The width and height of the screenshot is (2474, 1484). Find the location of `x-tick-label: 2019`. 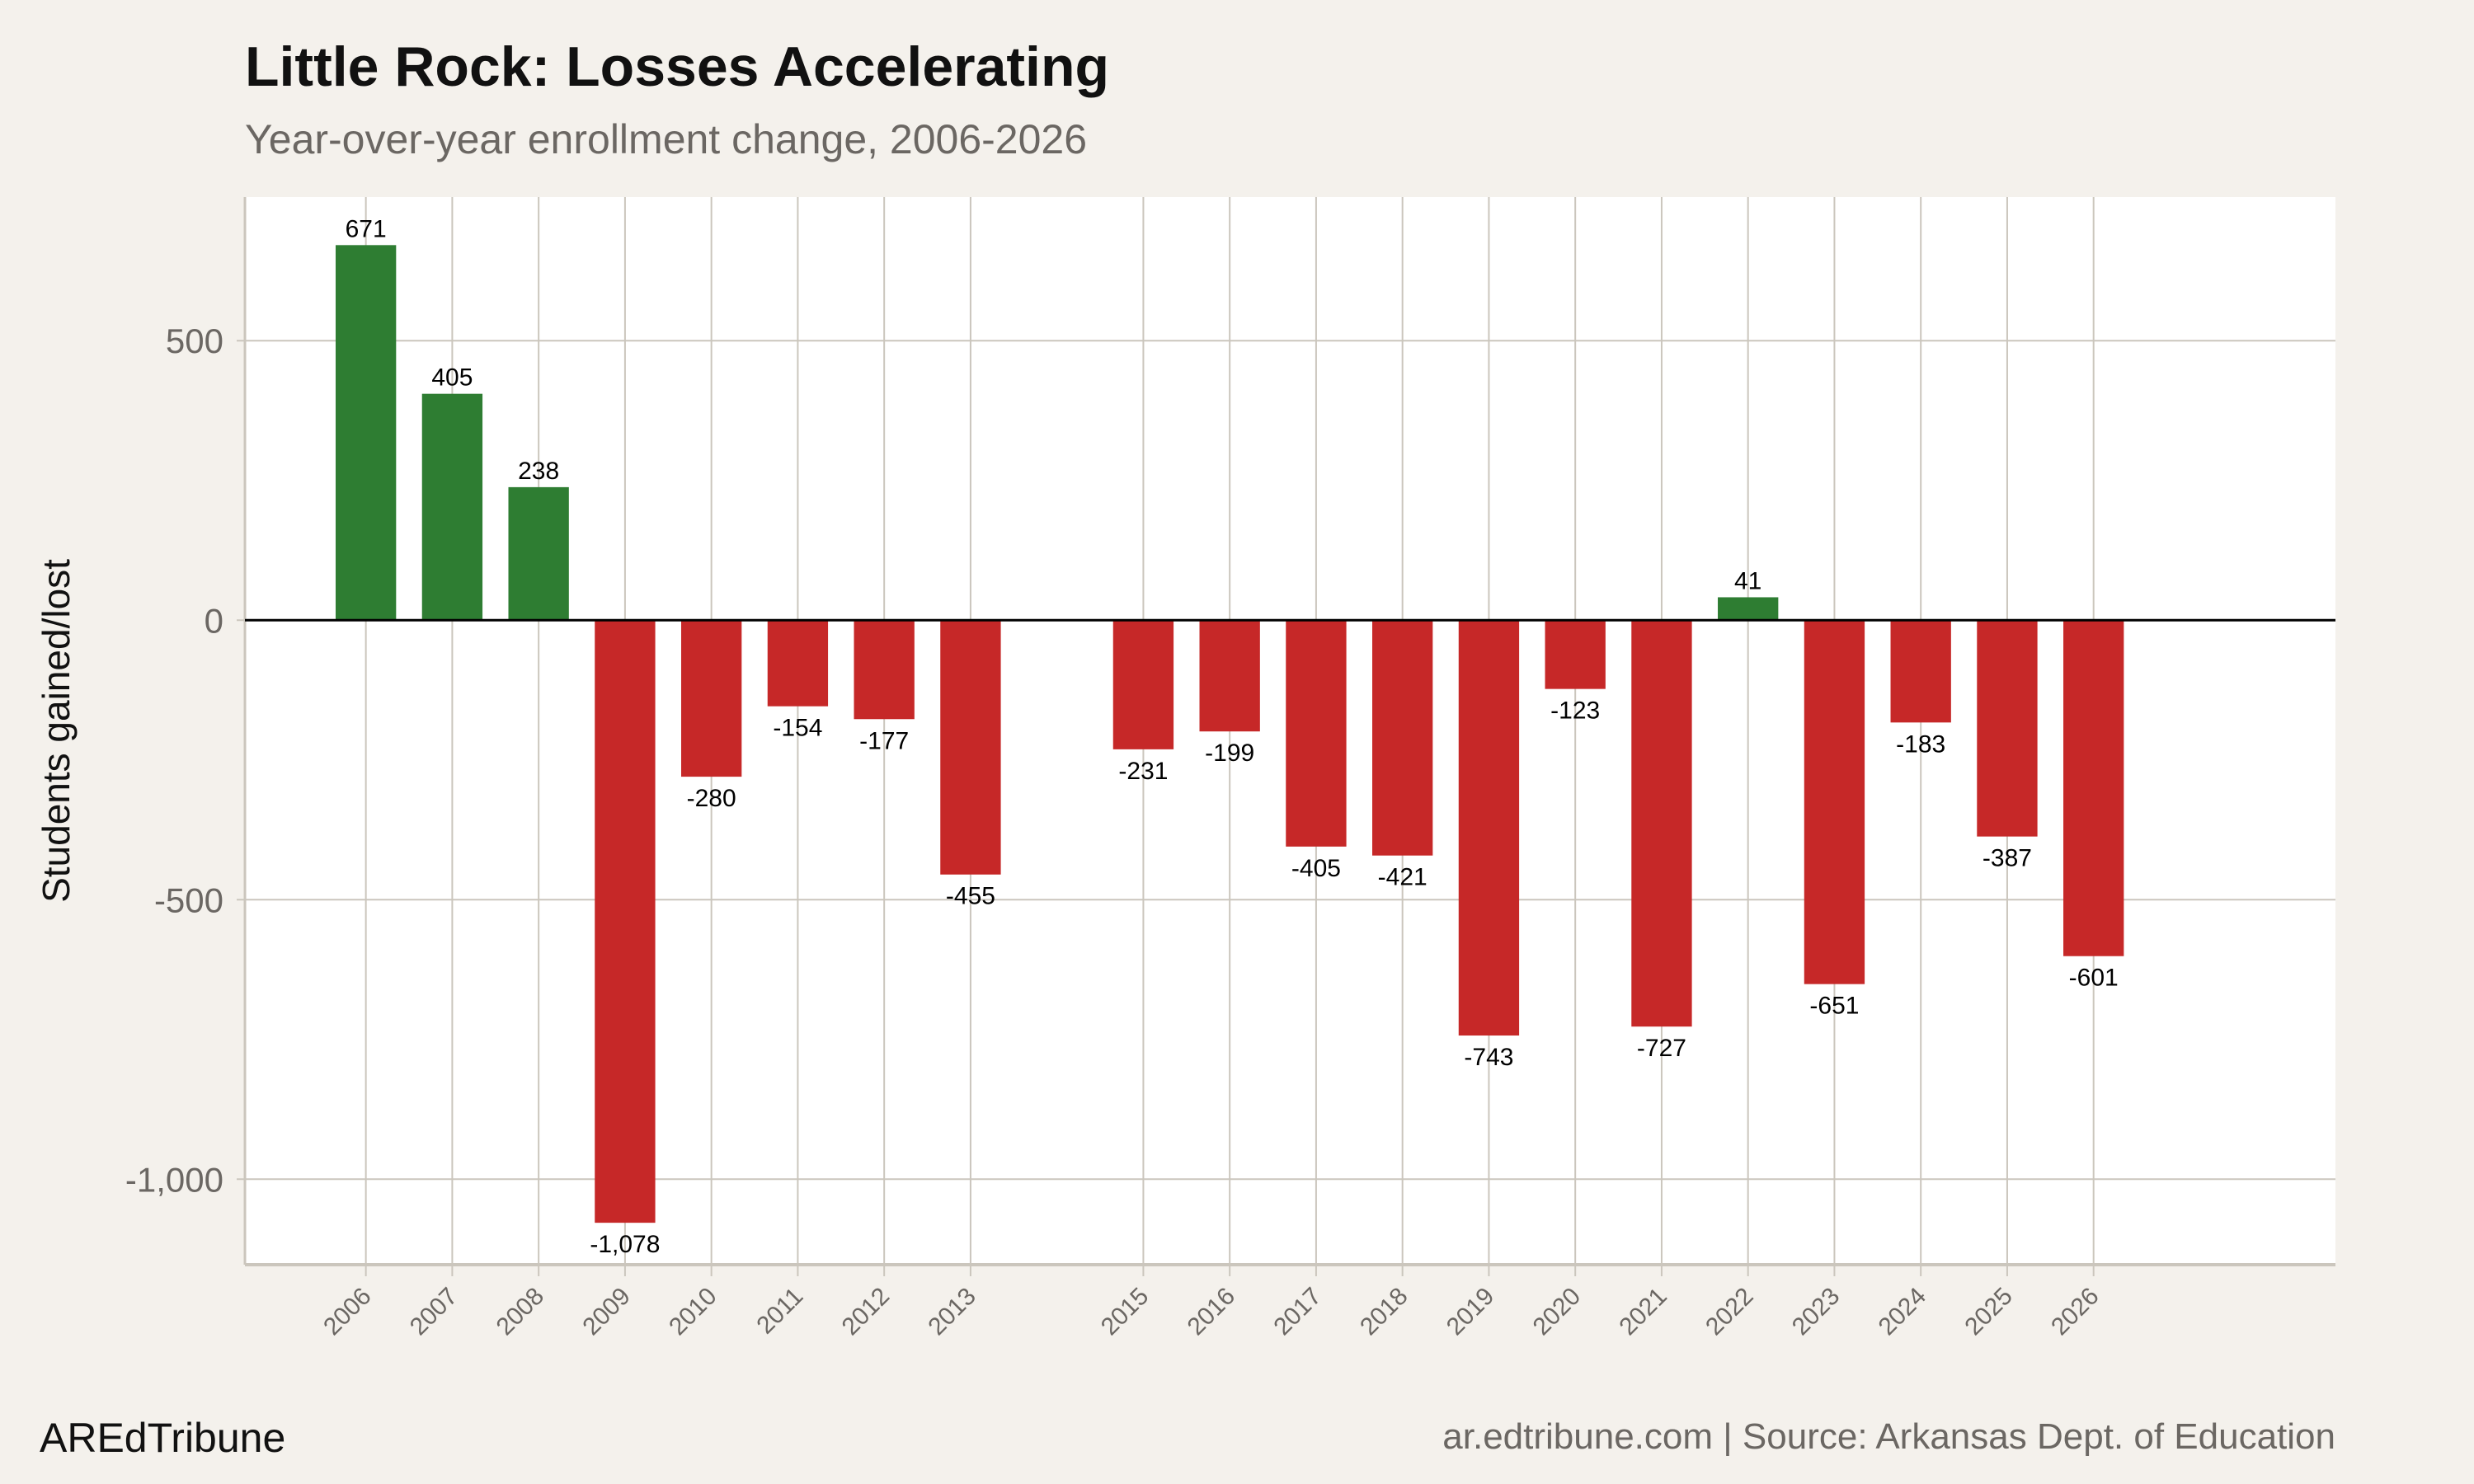

x-tick-label: 2019 is located at coordinates (1471, 1312).